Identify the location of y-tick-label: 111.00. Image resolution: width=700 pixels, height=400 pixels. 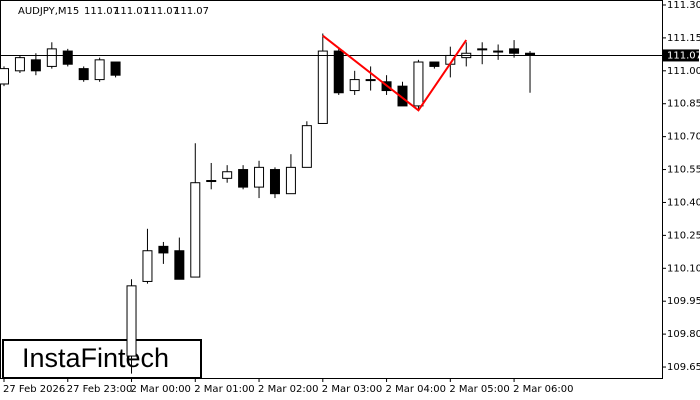
(683, 71).